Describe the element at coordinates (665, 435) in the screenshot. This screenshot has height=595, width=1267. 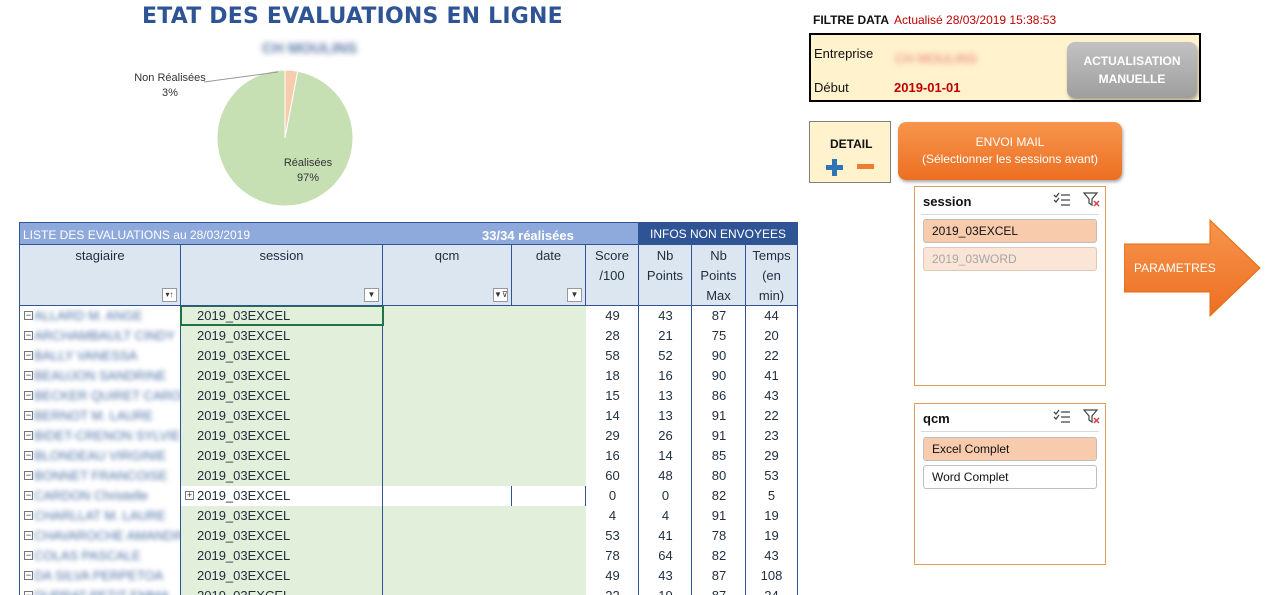
I see `pts-cell: 26` at that location.